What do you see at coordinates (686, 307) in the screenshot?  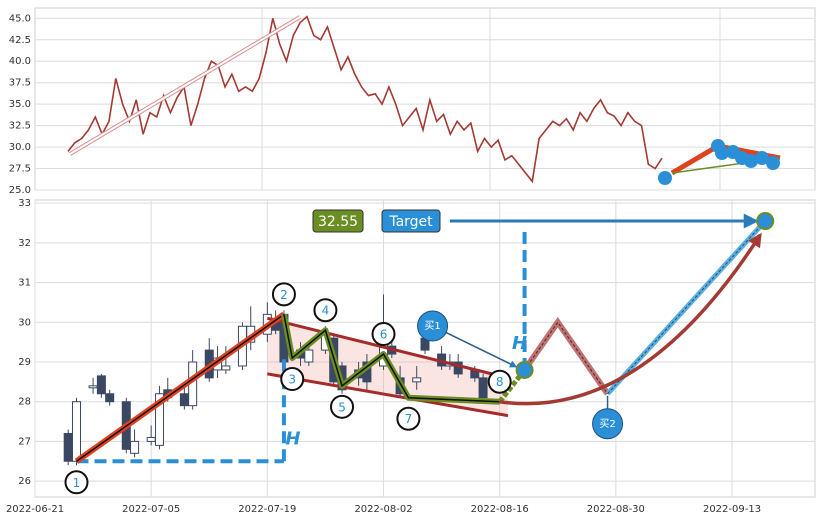 I see `target-leg-core` at bounding box center [686, 307].